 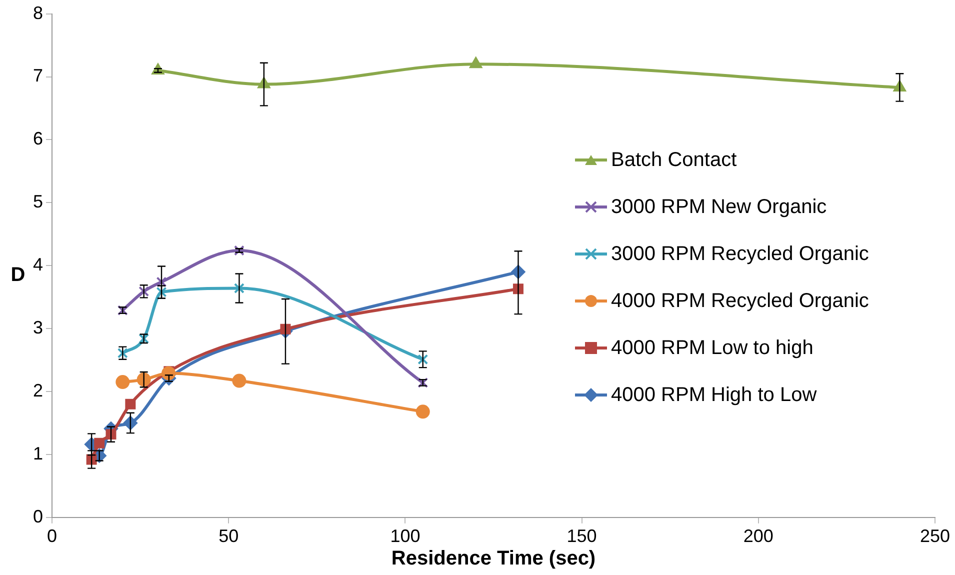 I want to click on legend-label: 4000 RPM Low to high, so click(x=712, y=348).